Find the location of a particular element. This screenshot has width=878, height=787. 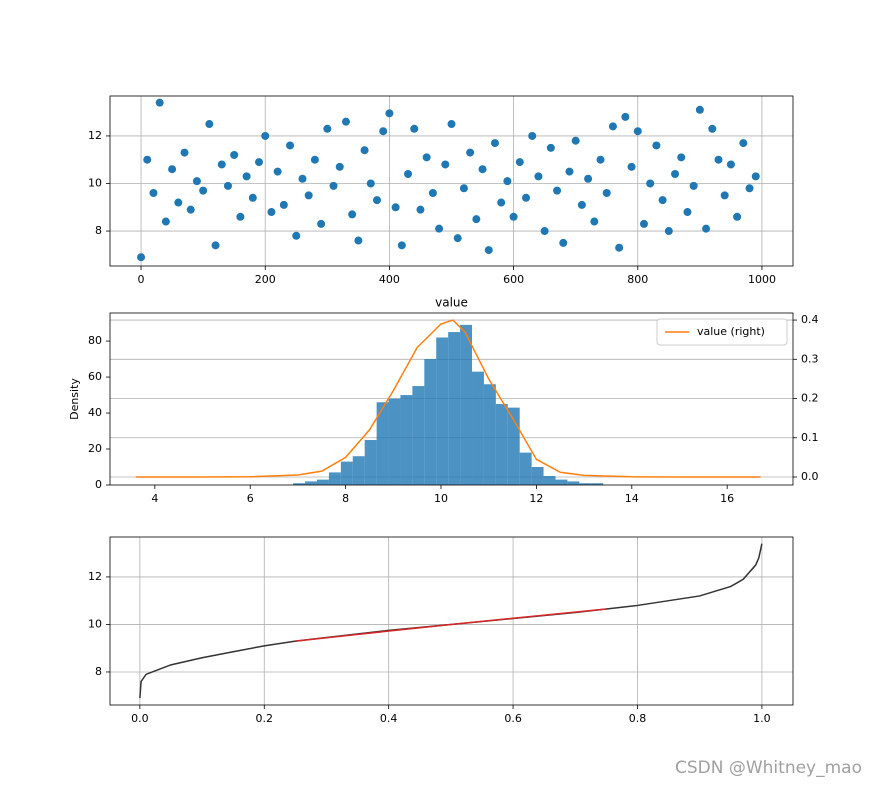

x-tick-label: 0.4 is located at coordinates (389, 718).